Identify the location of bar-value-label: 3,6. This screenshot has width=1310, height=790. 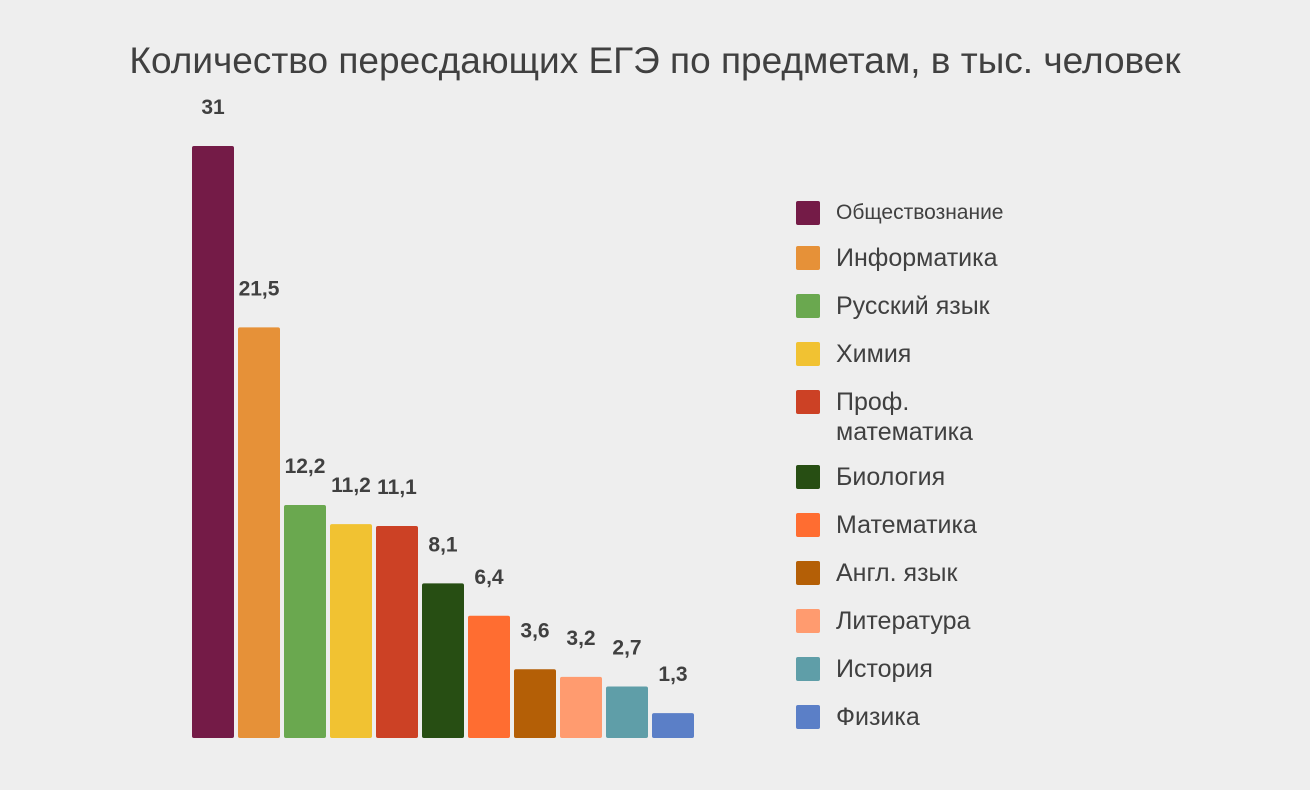
(534, 630).